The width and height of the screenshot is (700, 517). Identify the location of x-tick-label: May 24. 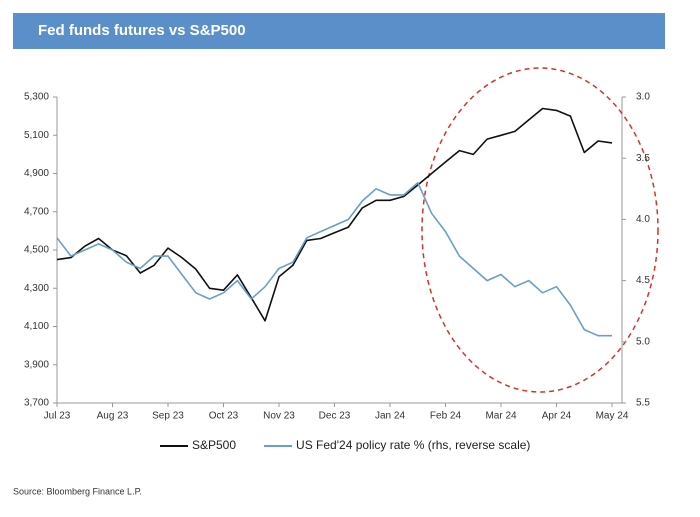
(612, 416).